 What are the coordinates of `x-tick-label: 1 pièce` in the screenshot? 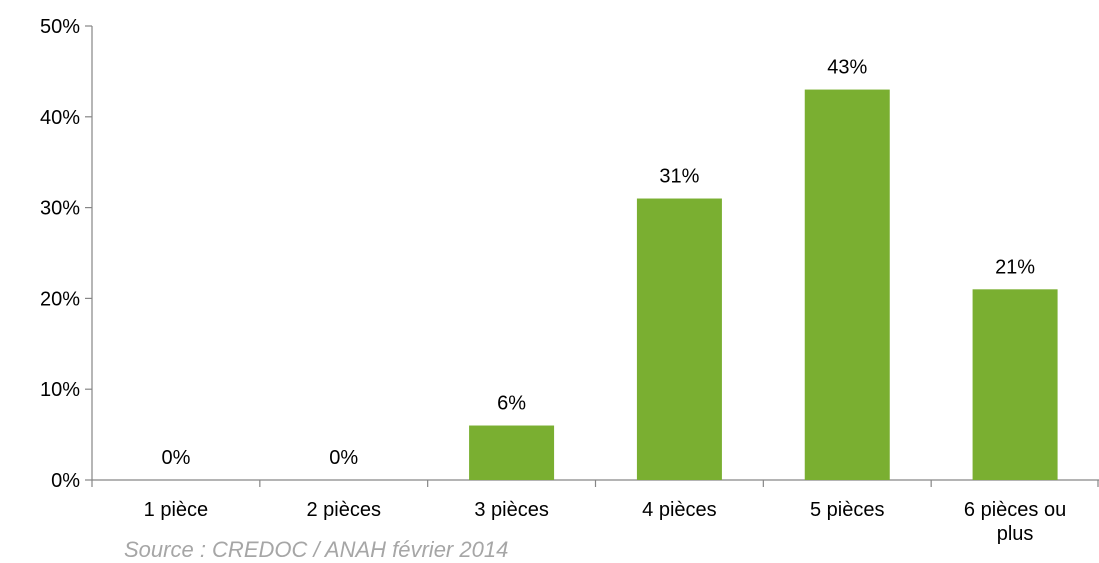 It's located at (176, 510).